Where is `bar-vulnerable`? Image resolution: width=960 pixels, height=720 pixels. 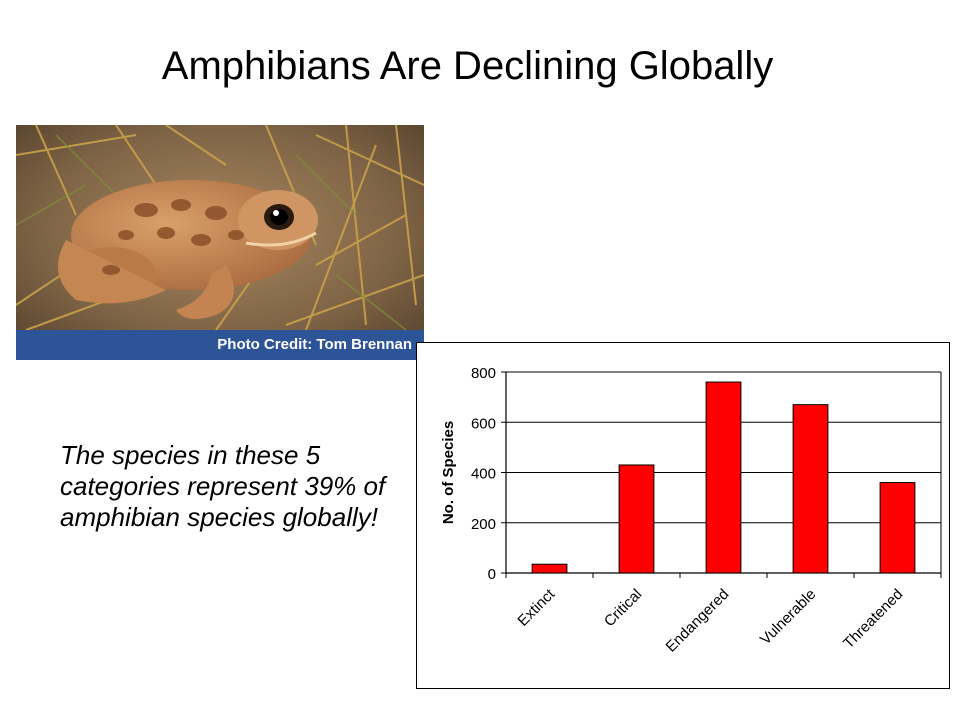 bar-vulnerable is located at coordinates (810, 489).